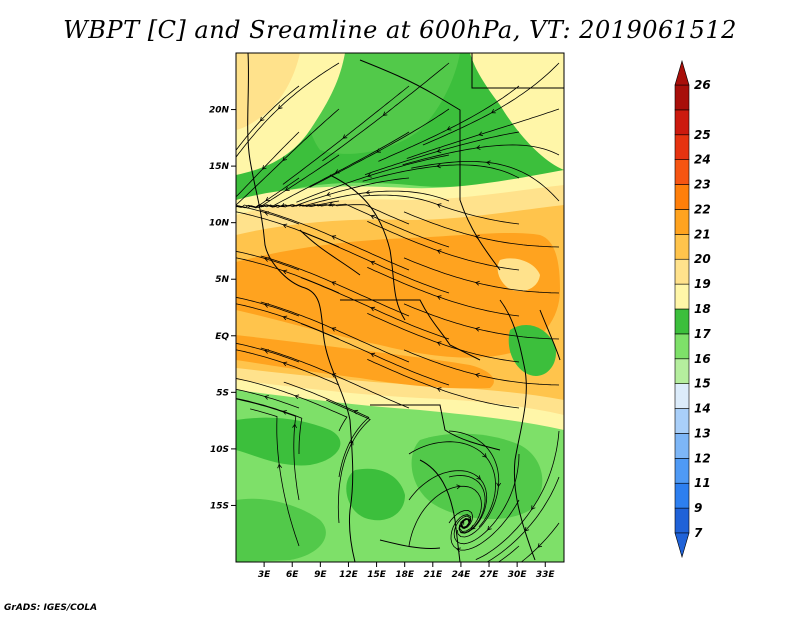 The image size is (800, 618). Describe the element at coordinates (702, 409) in the screenshot. I see `colorbar-label: 14` at that location.